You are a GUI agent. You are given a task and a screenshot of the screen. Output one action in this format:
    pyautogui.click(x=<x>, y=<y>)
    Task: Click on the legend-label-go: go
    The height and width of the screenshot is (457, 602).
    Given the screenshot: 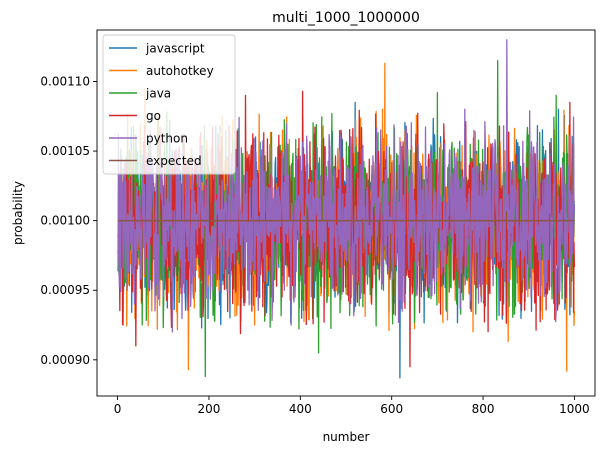 What is the action you would take?
    pyautogui.click(x=153, y=116)
    